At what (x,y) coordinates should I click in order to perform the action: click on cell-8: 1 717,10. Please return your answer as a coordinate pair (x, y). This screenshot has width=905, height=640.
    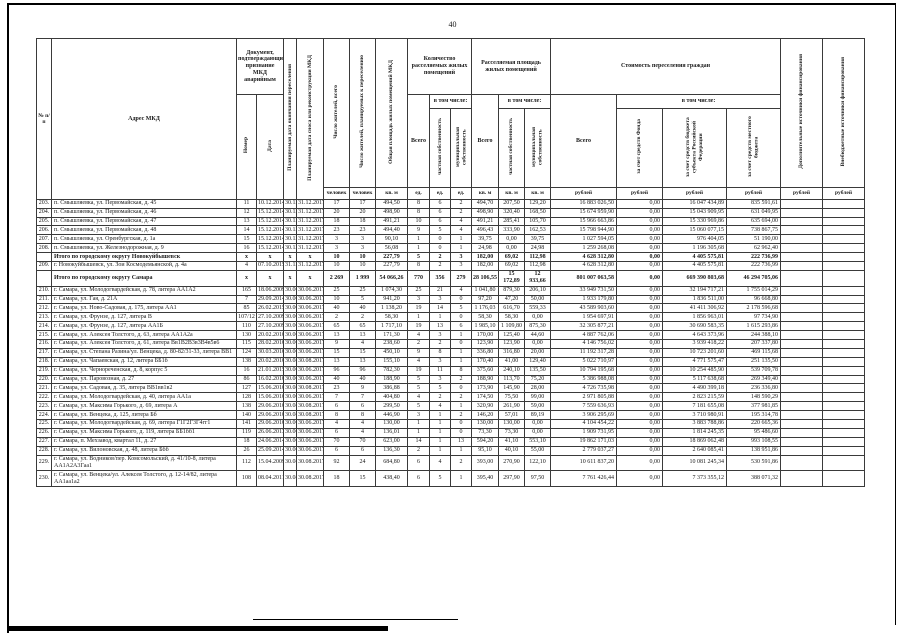
    Looking at the image, I should click on (392, 326).